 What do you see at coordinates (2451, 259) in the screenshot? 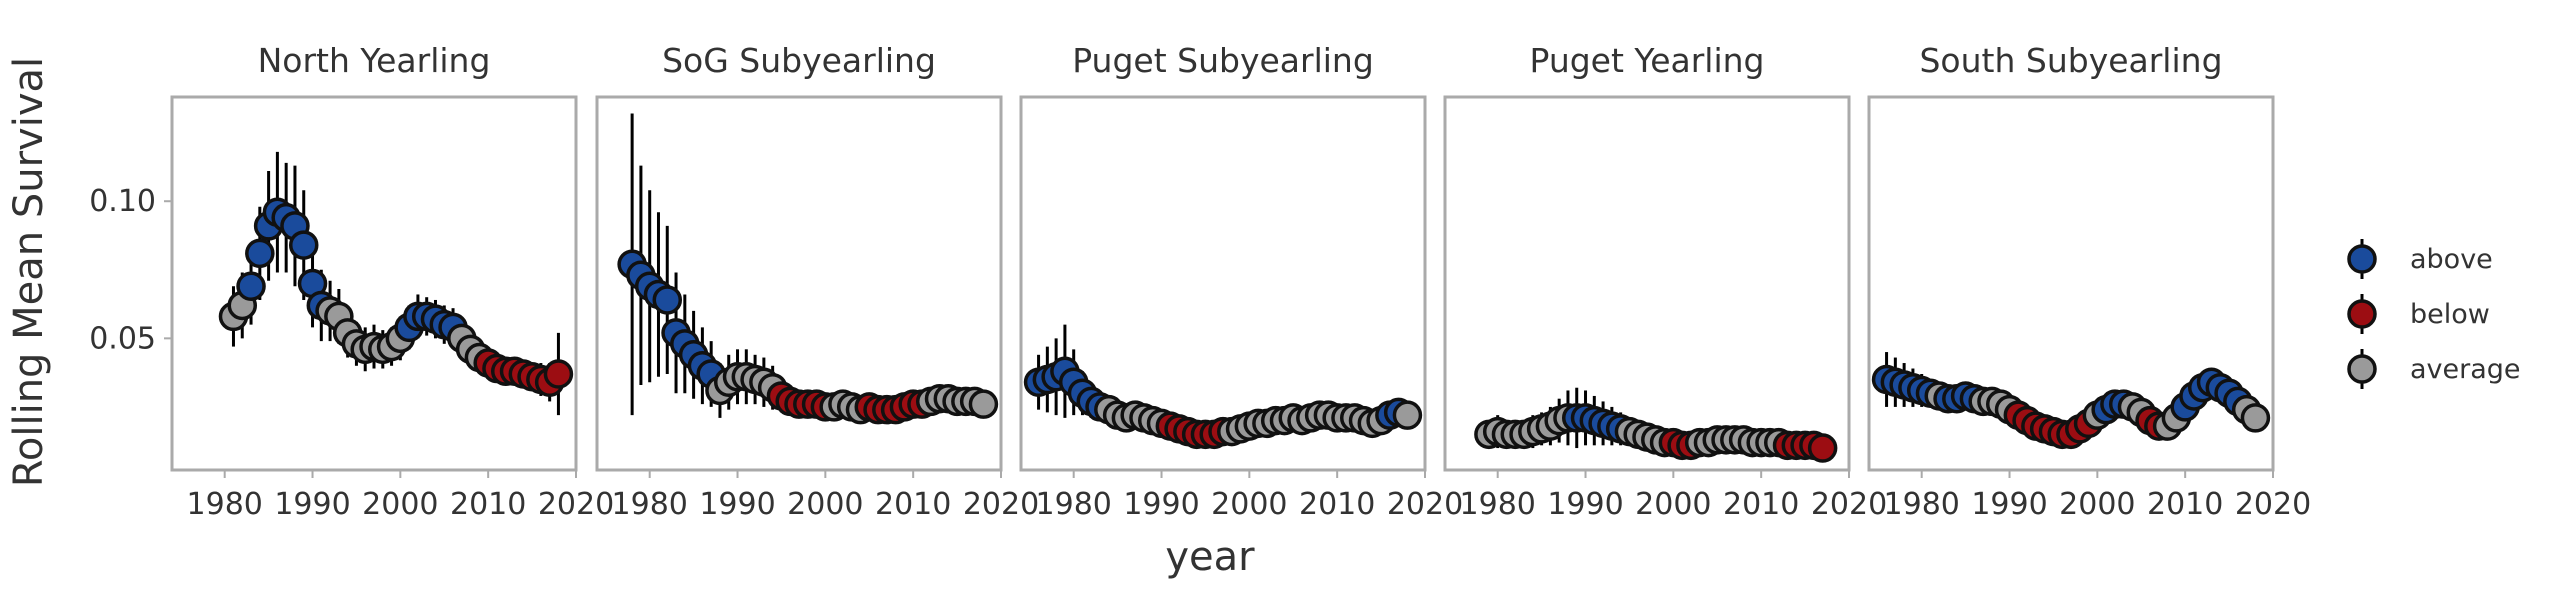
I see `legend-label: above` at bounding box center [2451, 259].